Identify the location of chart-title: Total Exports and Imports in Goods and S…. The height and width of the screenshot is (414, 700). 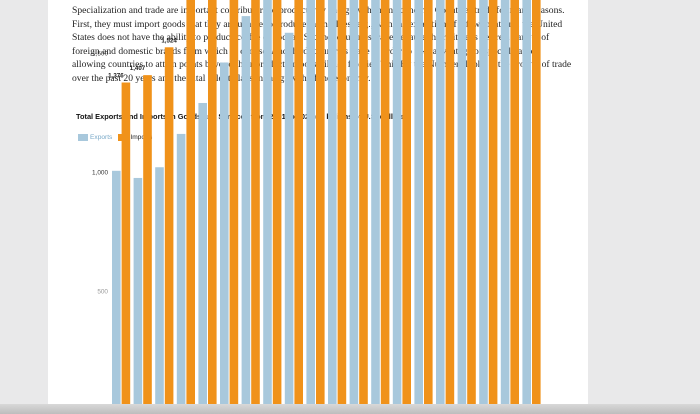
(241, 116).